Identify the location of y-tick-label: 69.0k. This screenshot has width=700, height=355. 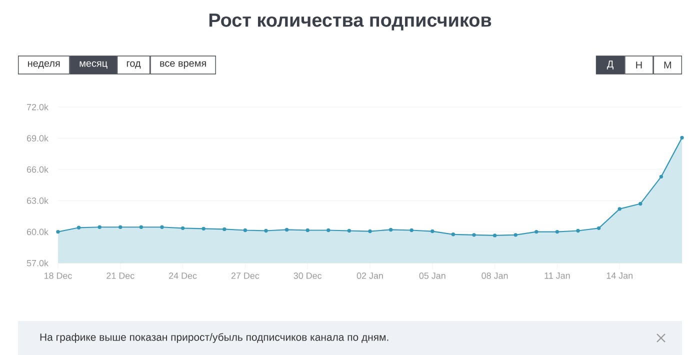
(37, 138).